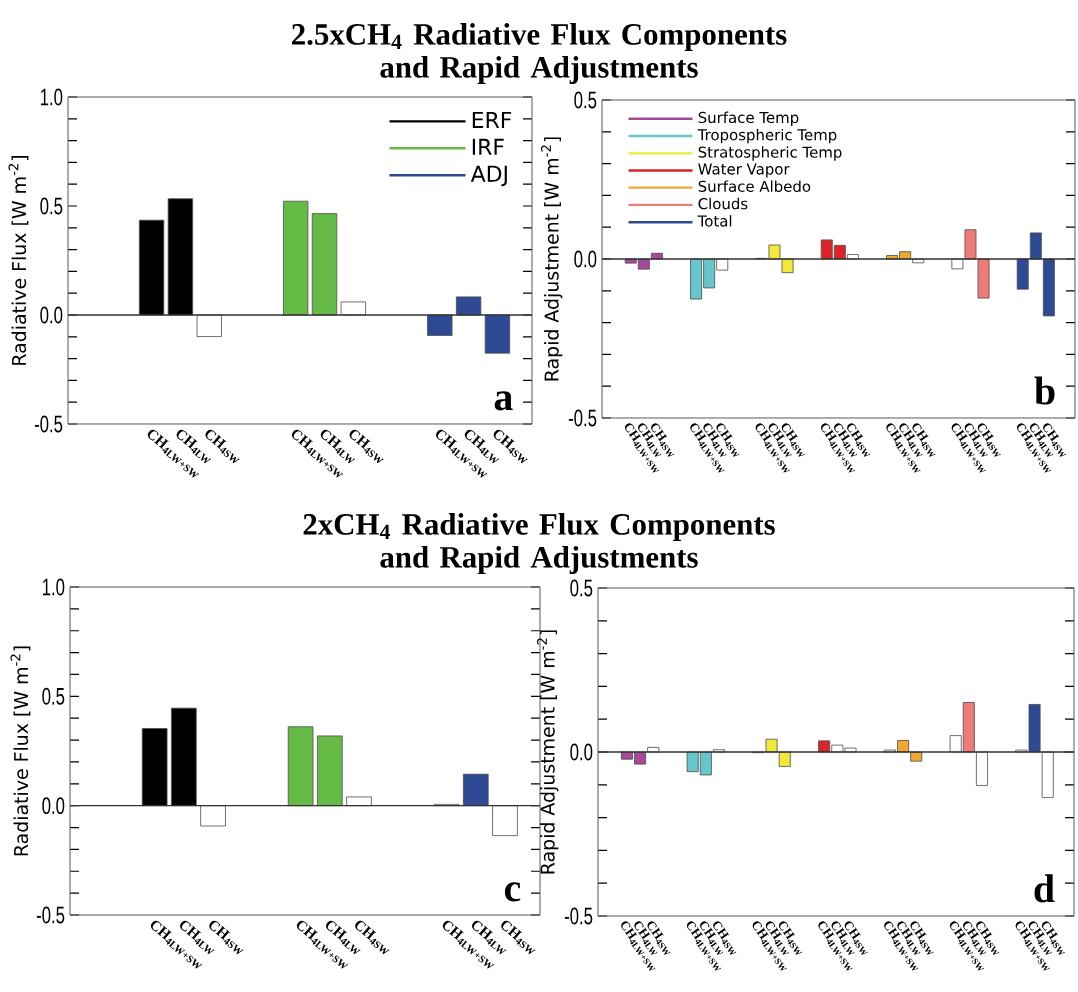 The width and height of the screenshot is (1078, 992). What do you see at coordinates (744, 170) in the screenshot?
I see `legend-label: Water Vapor` at bounding box center [744, 170].